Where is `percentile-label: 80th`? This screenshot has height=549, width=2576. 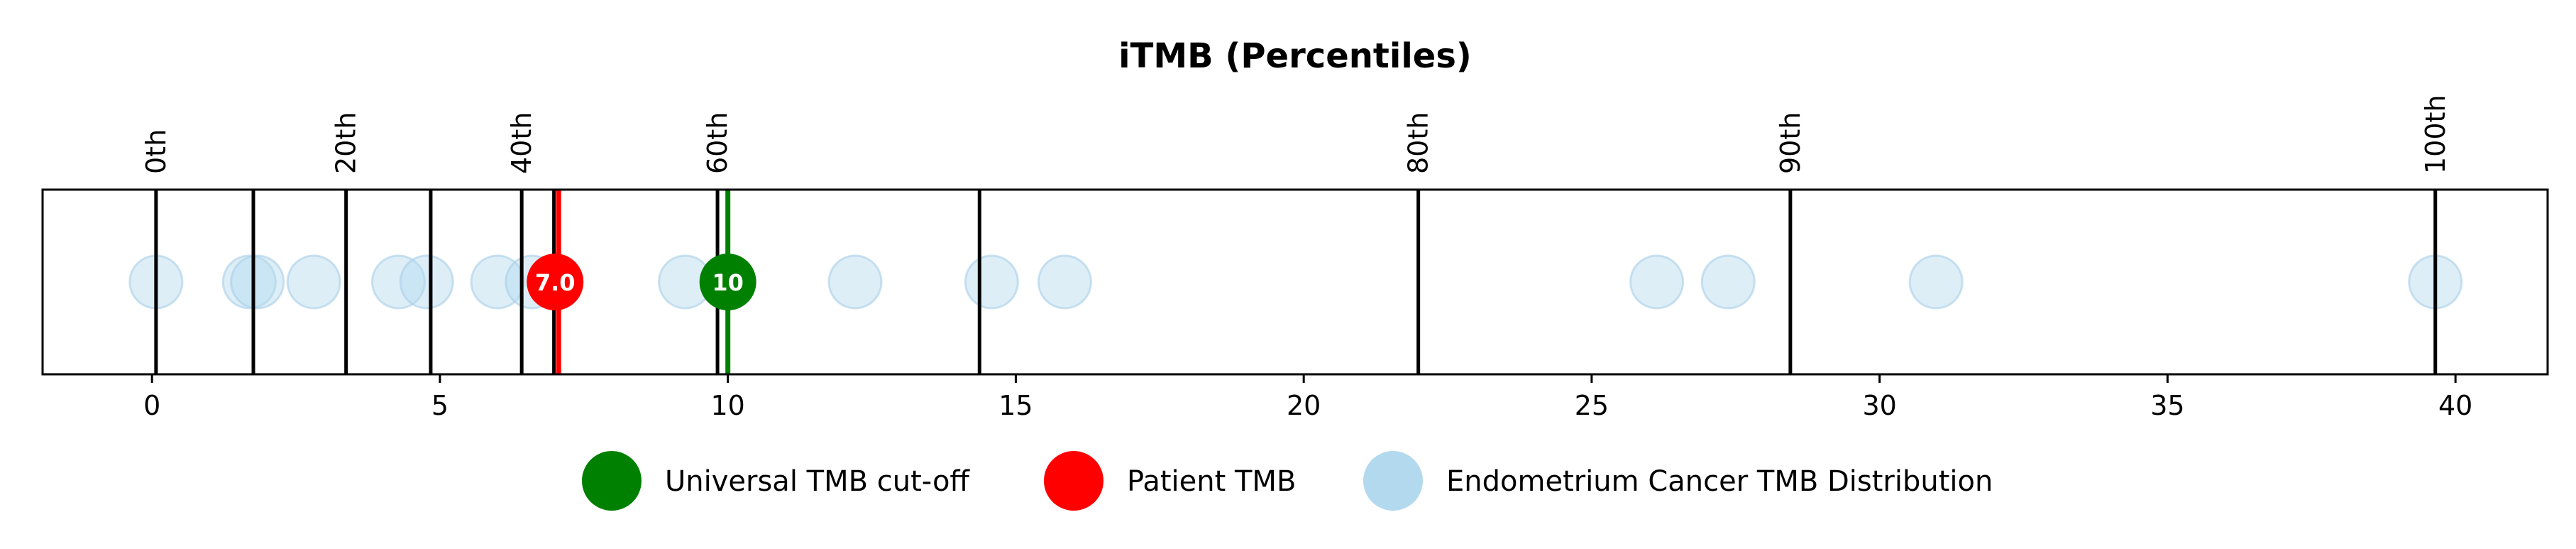
percentile-label: 80th is located at coordinates (1418, 143).